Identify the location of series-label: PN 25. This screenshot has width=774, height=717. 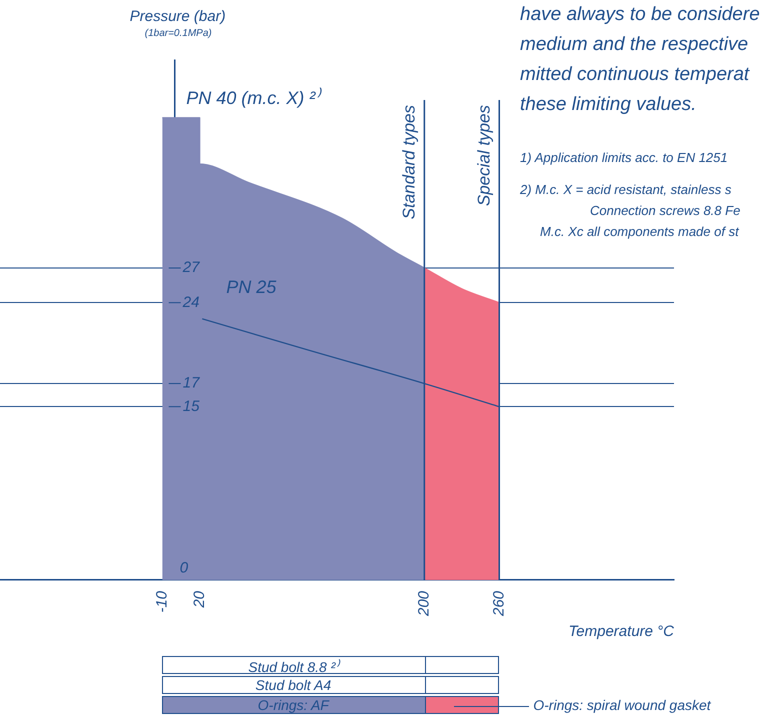
(252, 286).